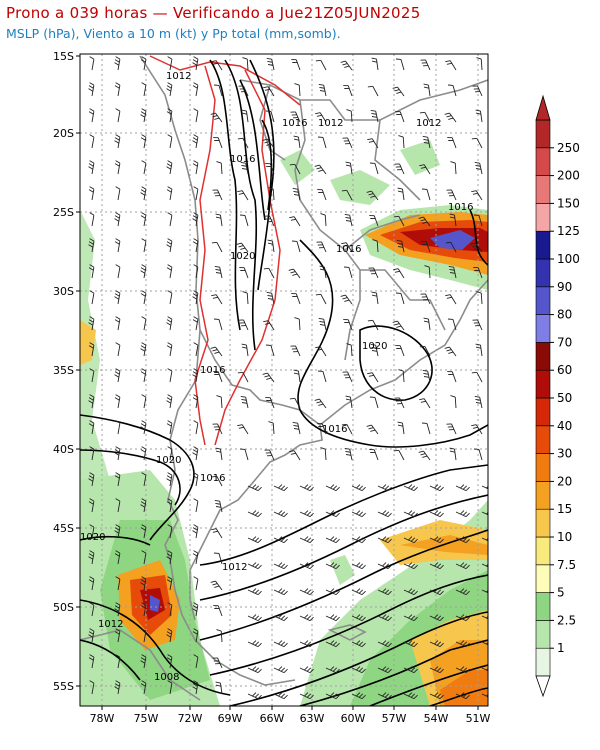  Describe the element at coordinates (330, 123) in the screenshot. I see `isobar-label: 1012` at that location.